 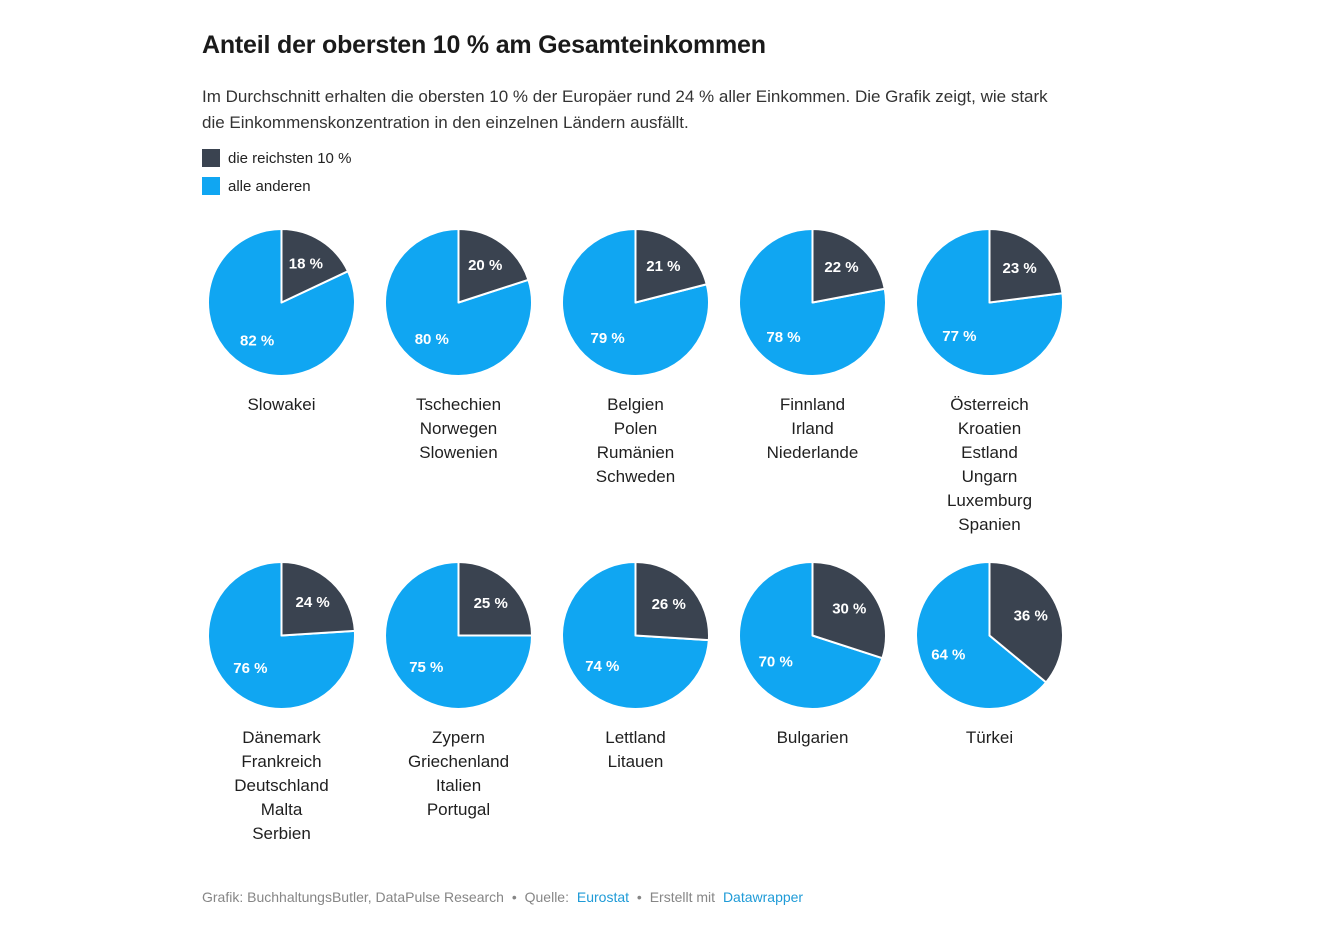 I want to click on country-name: Frankreich, so click(x=281, y=761).